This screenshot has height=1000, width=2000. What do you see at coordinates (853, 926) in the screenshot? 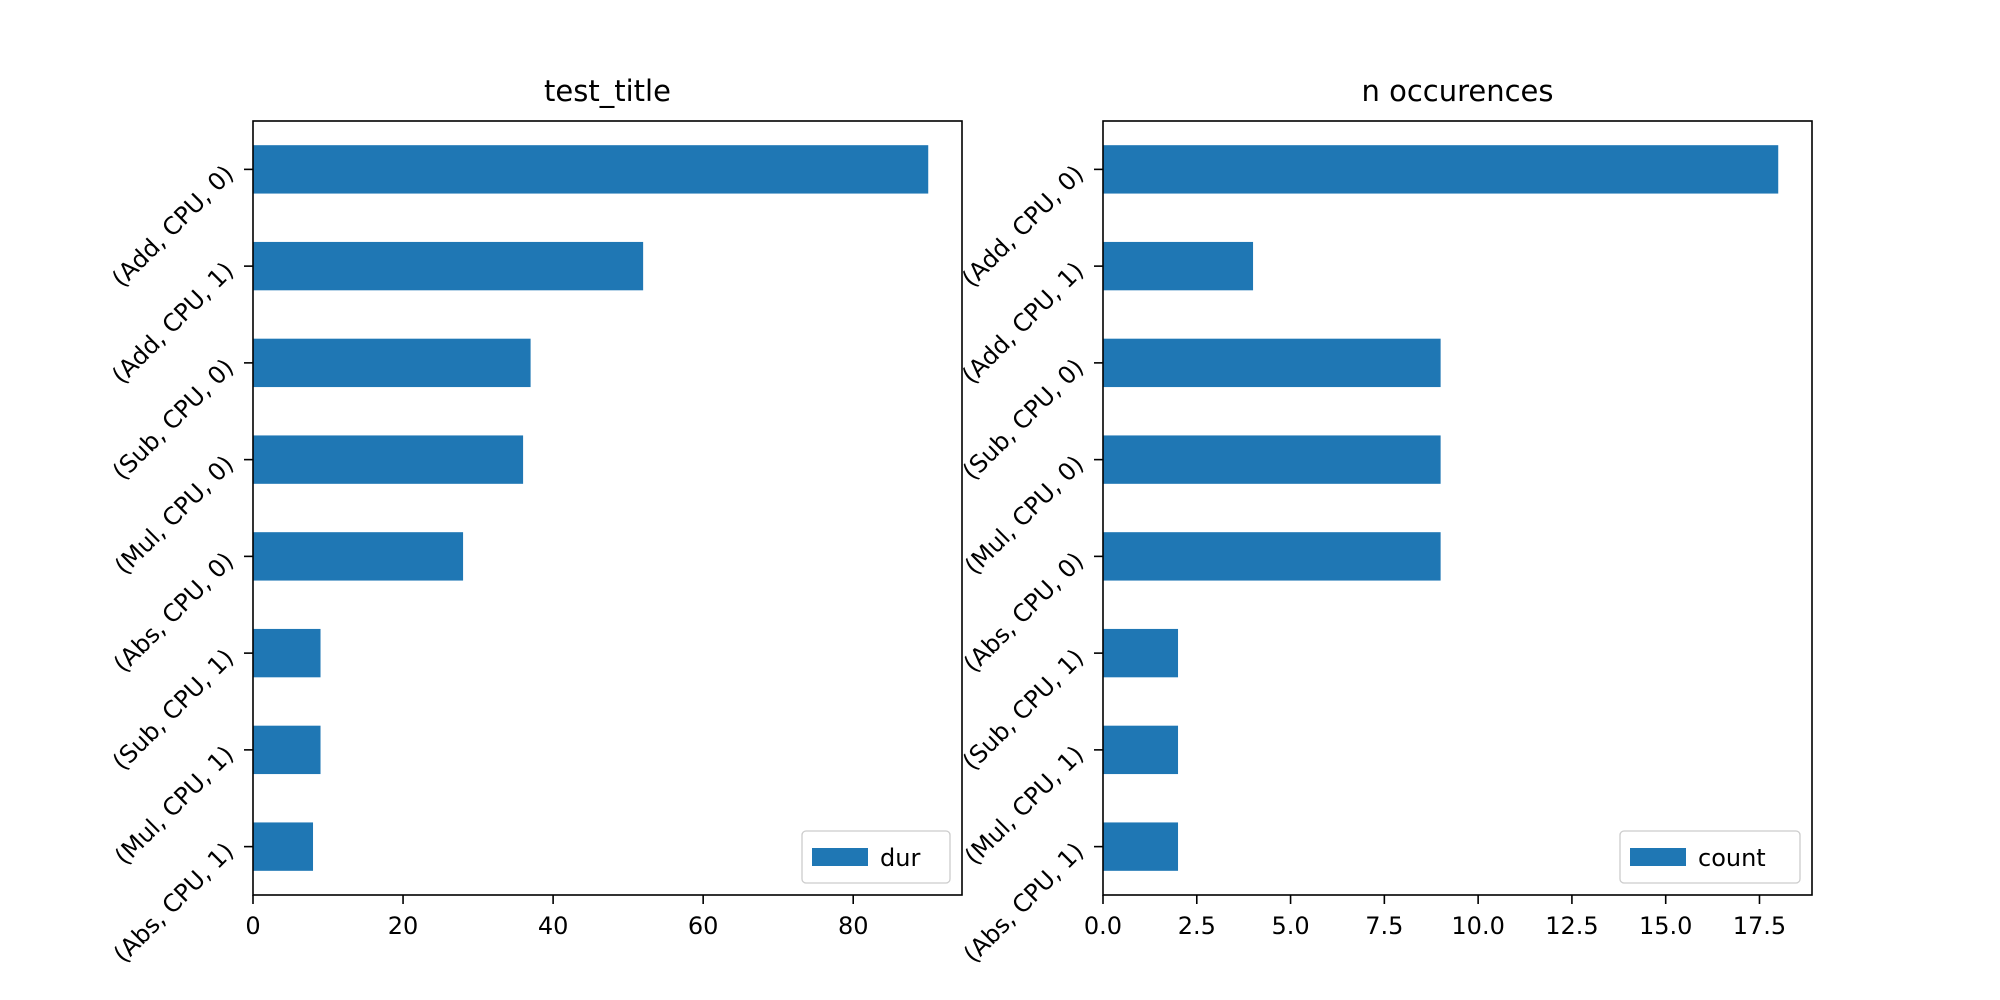
I see `x-tick-label: 80` at bounding box center [853, 926].